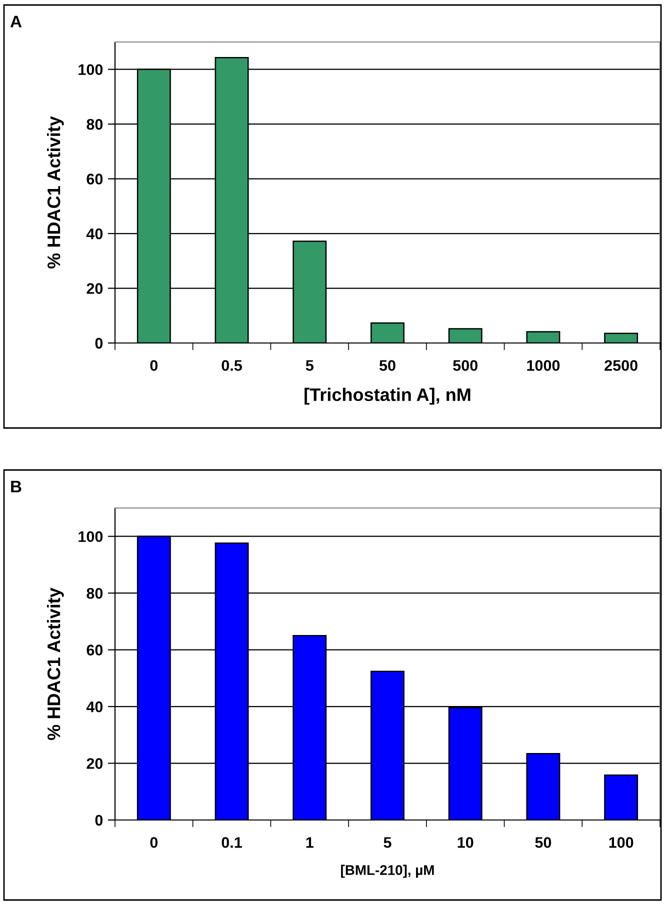  What do you see at coordinates (387, 871) in the screenshot?
I see `x-axis-title: [BML-210], µM` at bounding box center [387, 871].